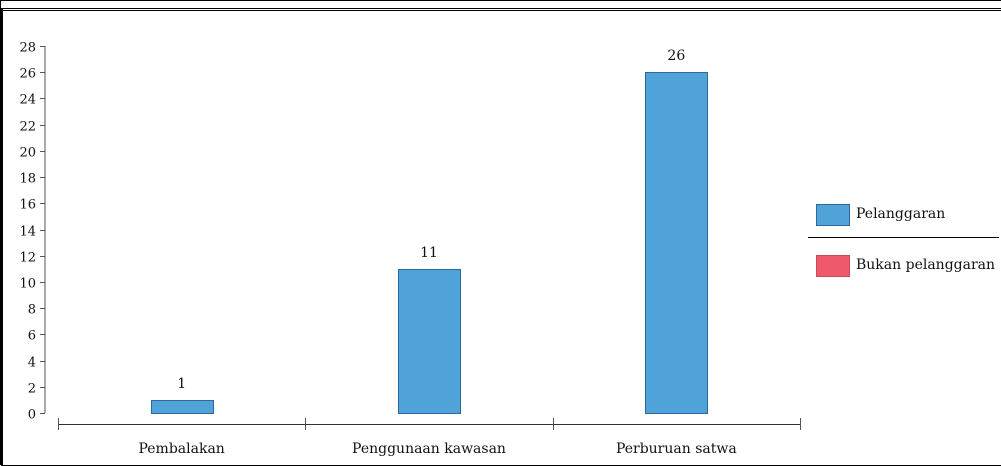 Image resolution: width=1001 pixels, height=466 pixels. What do you see at coordinates (32, 310) in the screenshot?
I see `y-tick-label: 8` at bounding box center [32, 310].